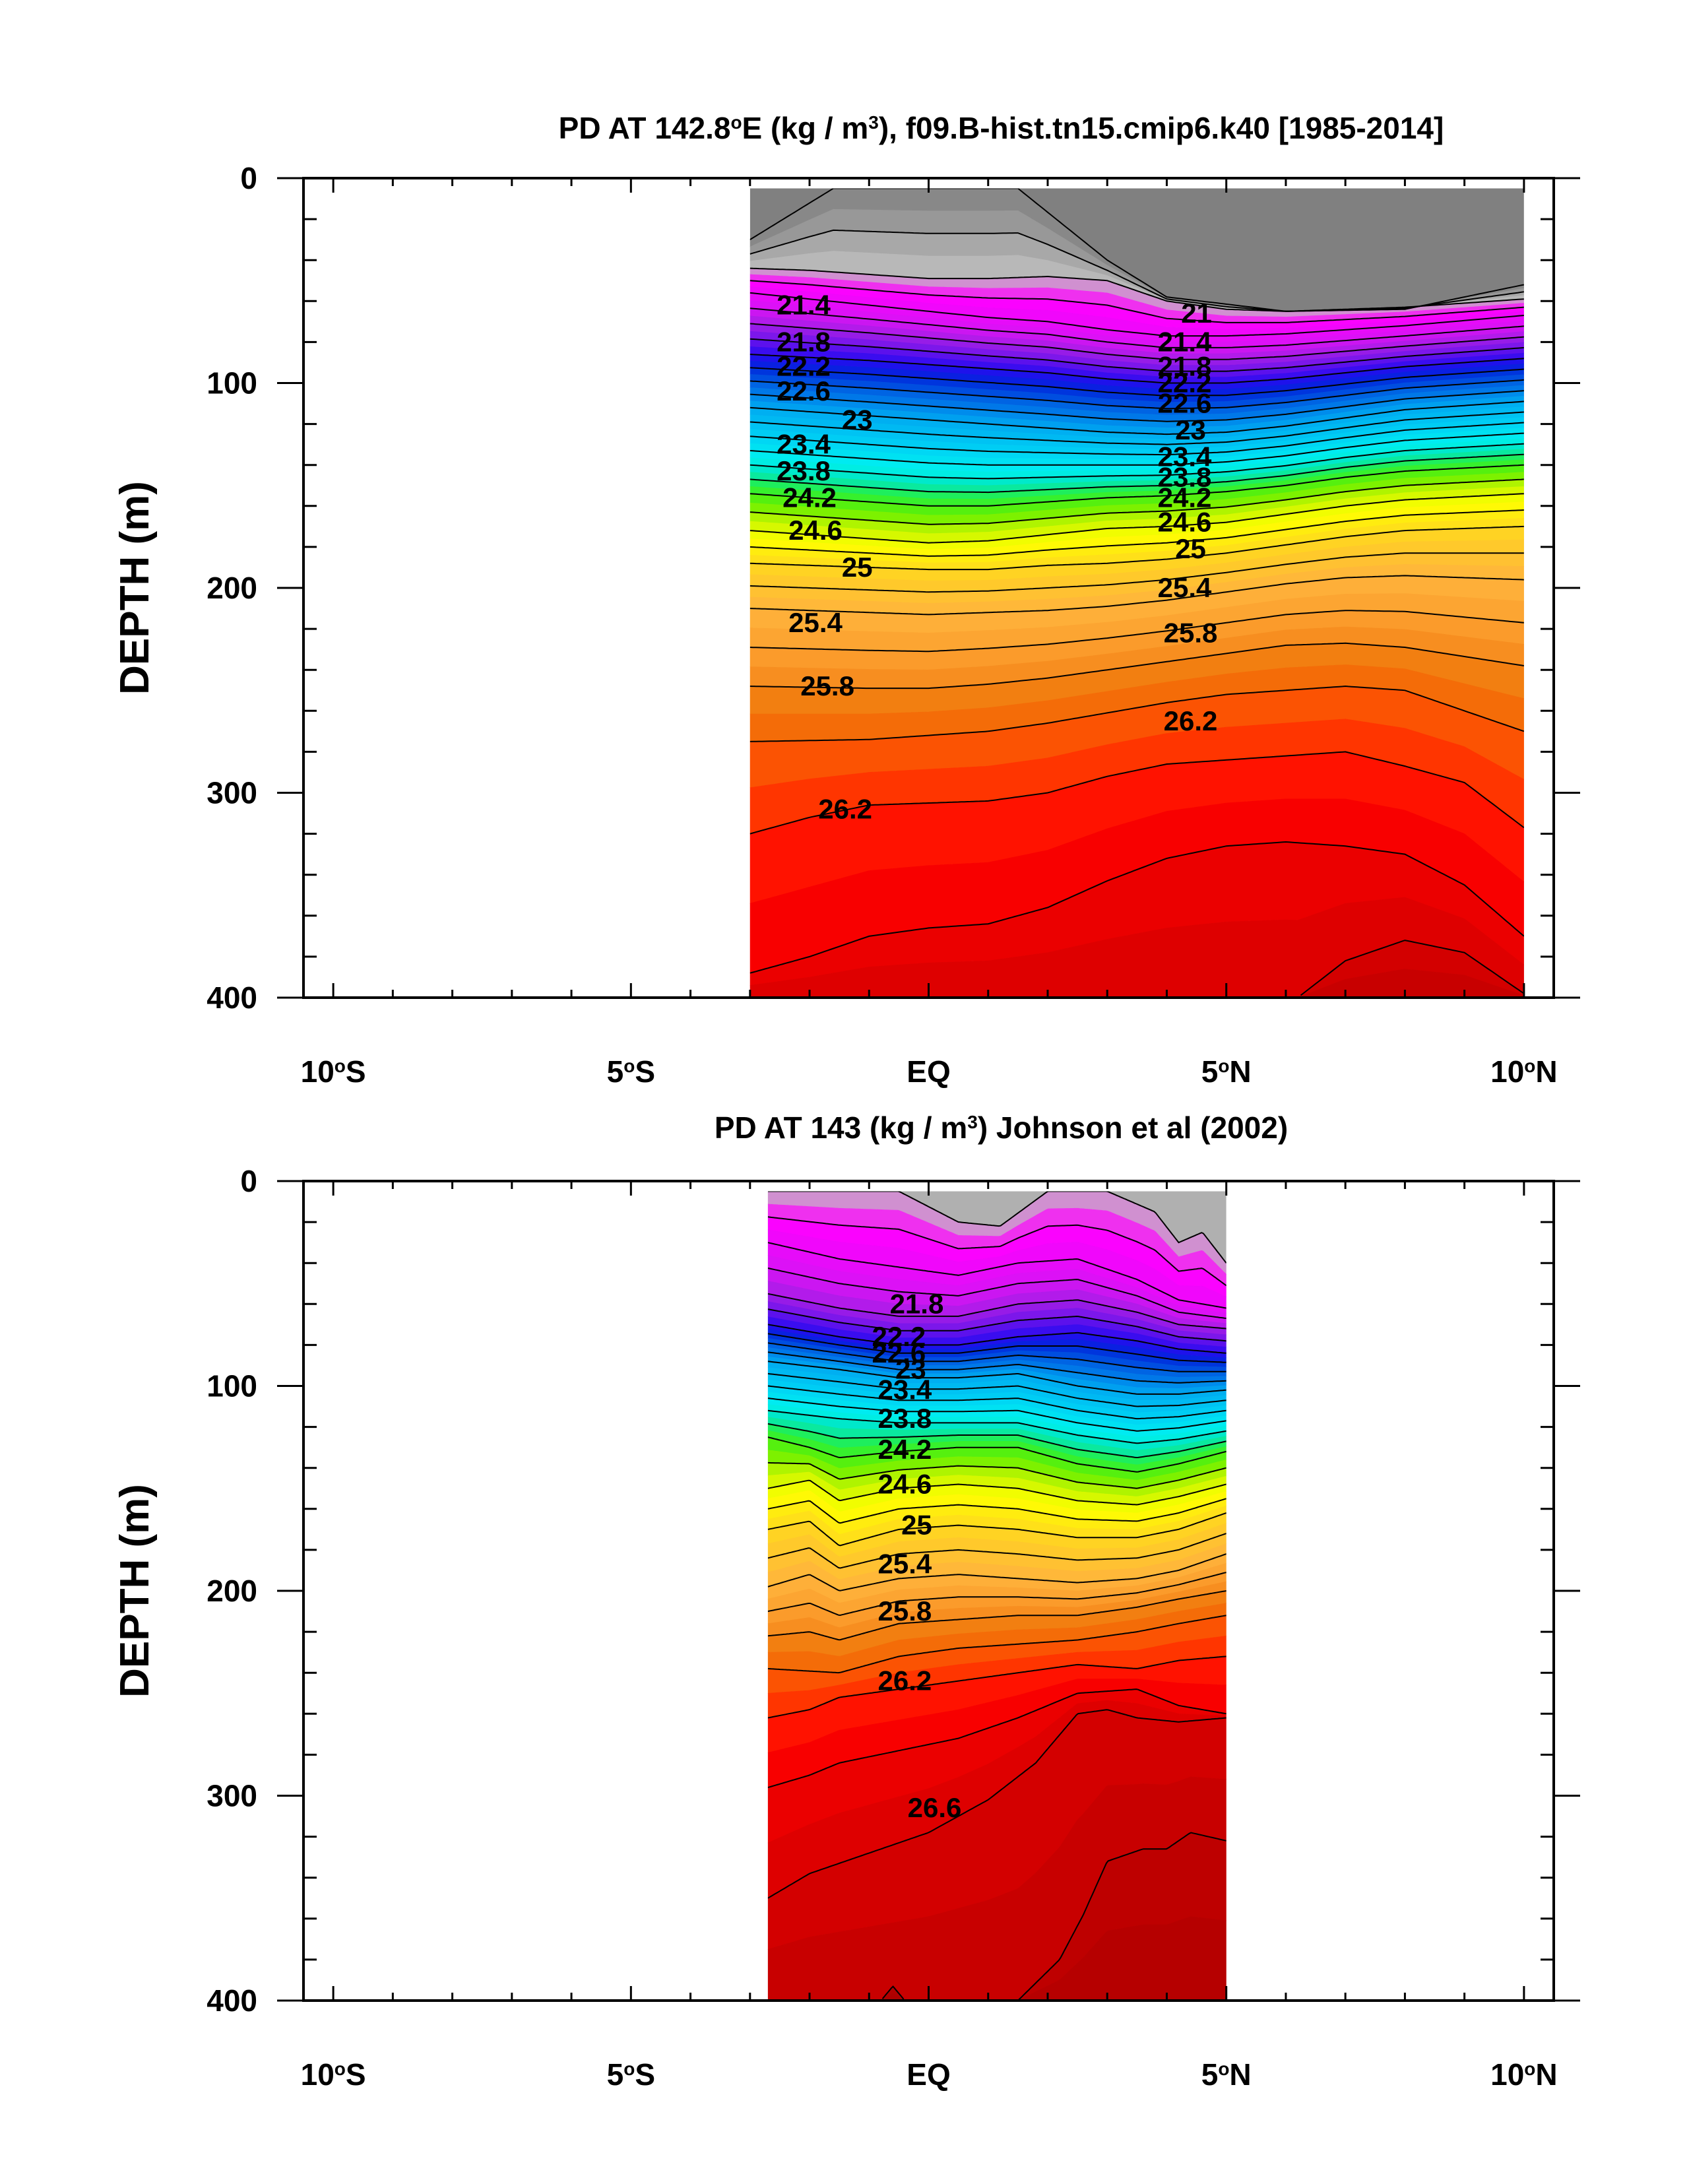 The width and height of the screenshot is (1689, 2184). What do you see at coordinates (232, 1591) in the screenshot?
I see `y-tick-label: 200` at bounding box center [232, 1591].